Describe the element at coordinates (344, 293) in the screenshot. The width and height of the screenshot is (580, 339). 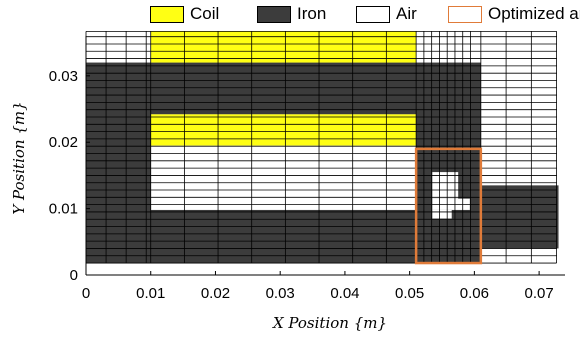
I see `x-tick-label: 0.04` at that location.